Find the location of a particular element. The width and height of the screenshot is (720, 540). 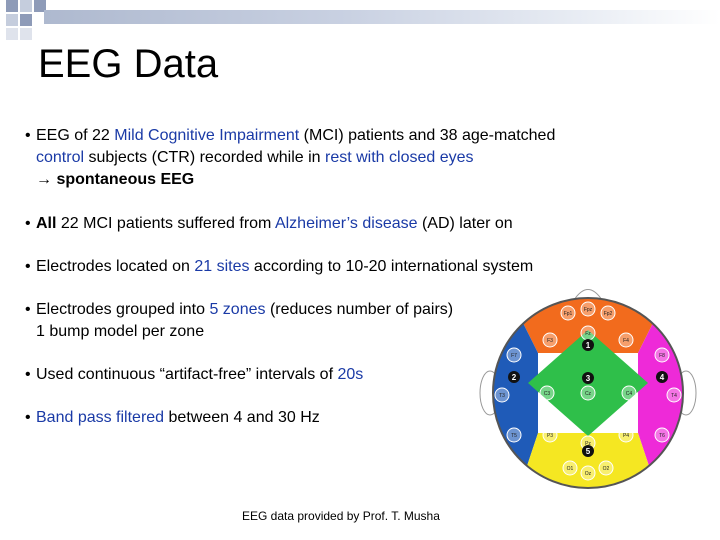

electrode-label: O2 is located at coordinates (606, 469).